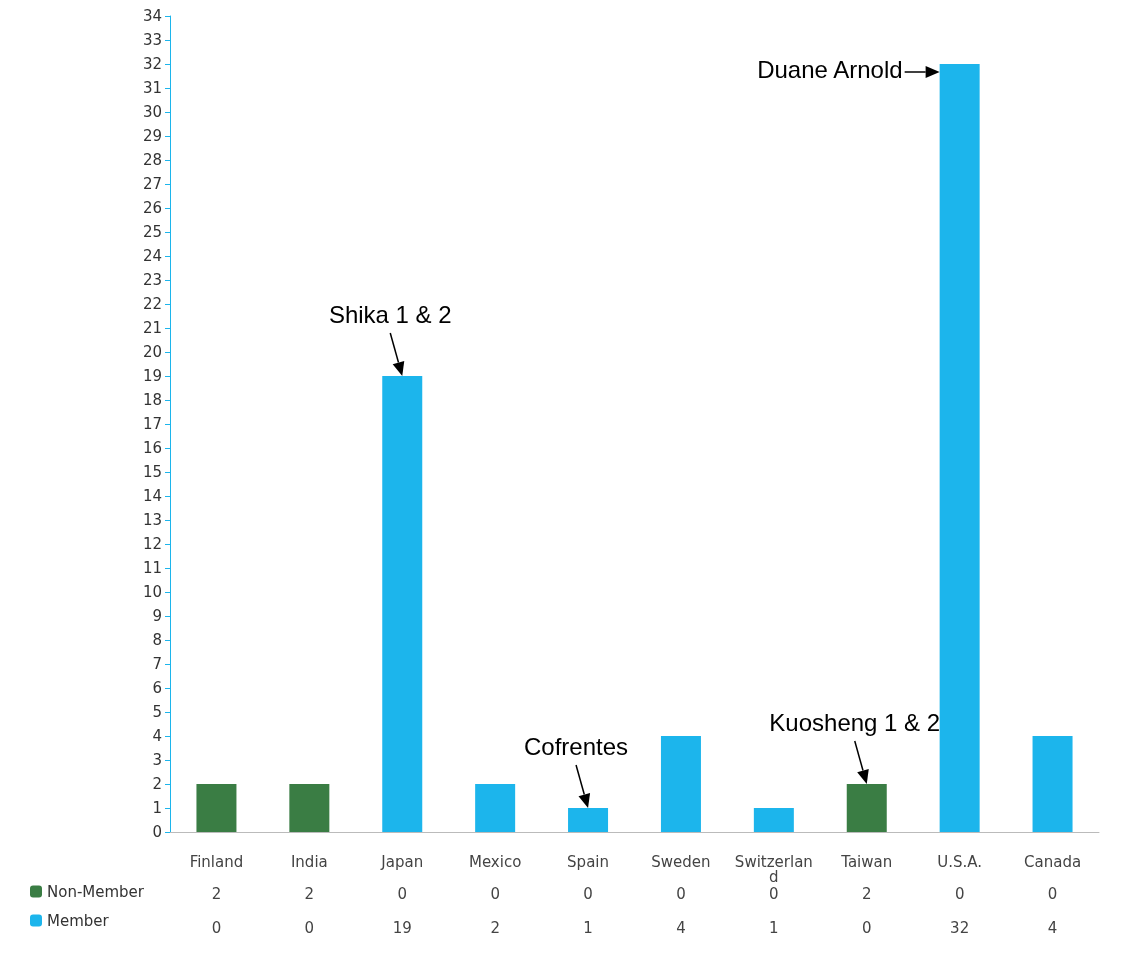 This screenshot has height=962, width=1125. I want to click on y-tick-label: 14, so click(152, 496).